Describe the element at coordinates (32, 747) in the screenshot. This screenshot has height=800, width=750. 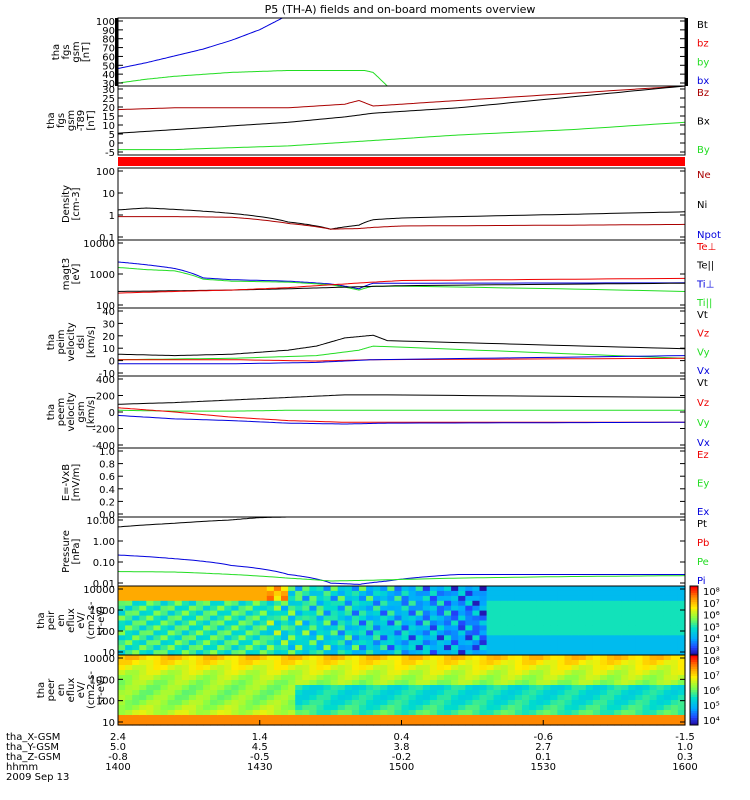
I see `x-axis-row-label: tha_Y-GSM` at that location.